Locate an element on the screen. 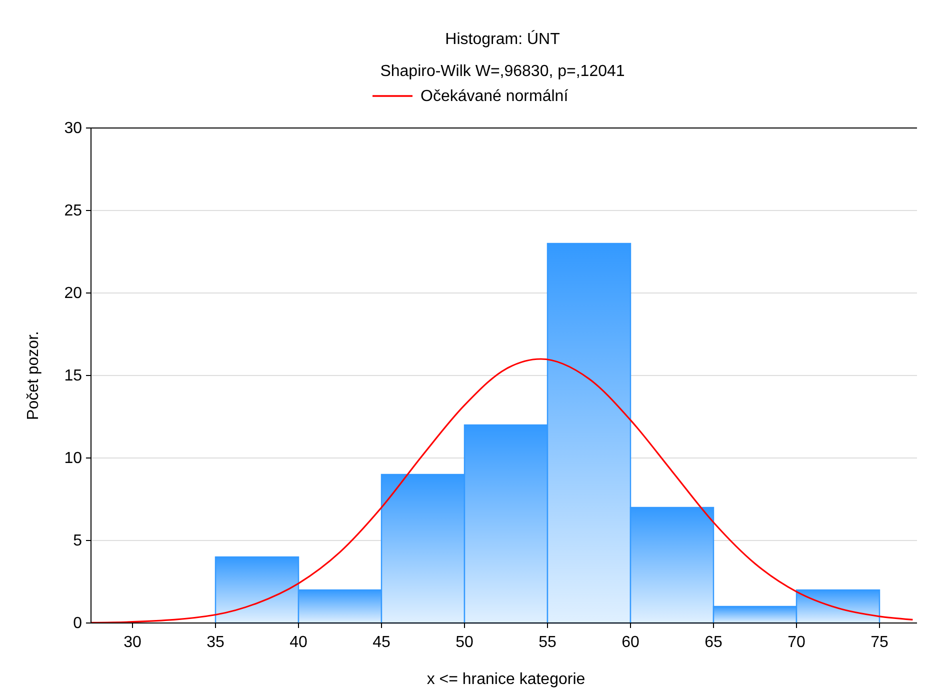 The image size is (925, 697). x-tick-label: 55 is located at coordinates (547, 642).